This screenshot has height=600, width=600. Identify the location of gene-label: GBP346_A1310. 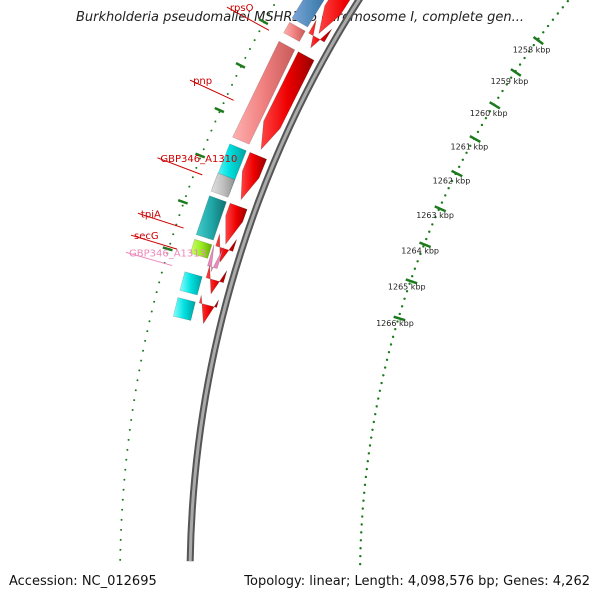
(198, 159).